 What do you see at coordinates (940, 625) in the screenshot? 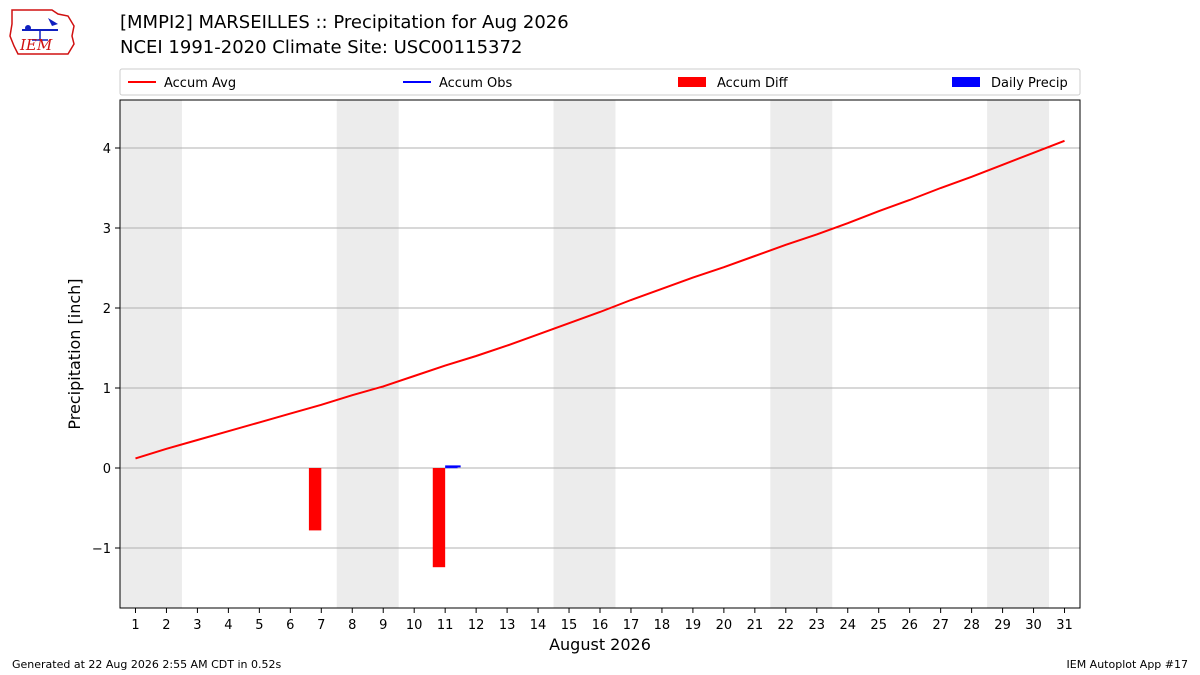
I see `x-tick-label: 27` at bounding box center [940, 625].